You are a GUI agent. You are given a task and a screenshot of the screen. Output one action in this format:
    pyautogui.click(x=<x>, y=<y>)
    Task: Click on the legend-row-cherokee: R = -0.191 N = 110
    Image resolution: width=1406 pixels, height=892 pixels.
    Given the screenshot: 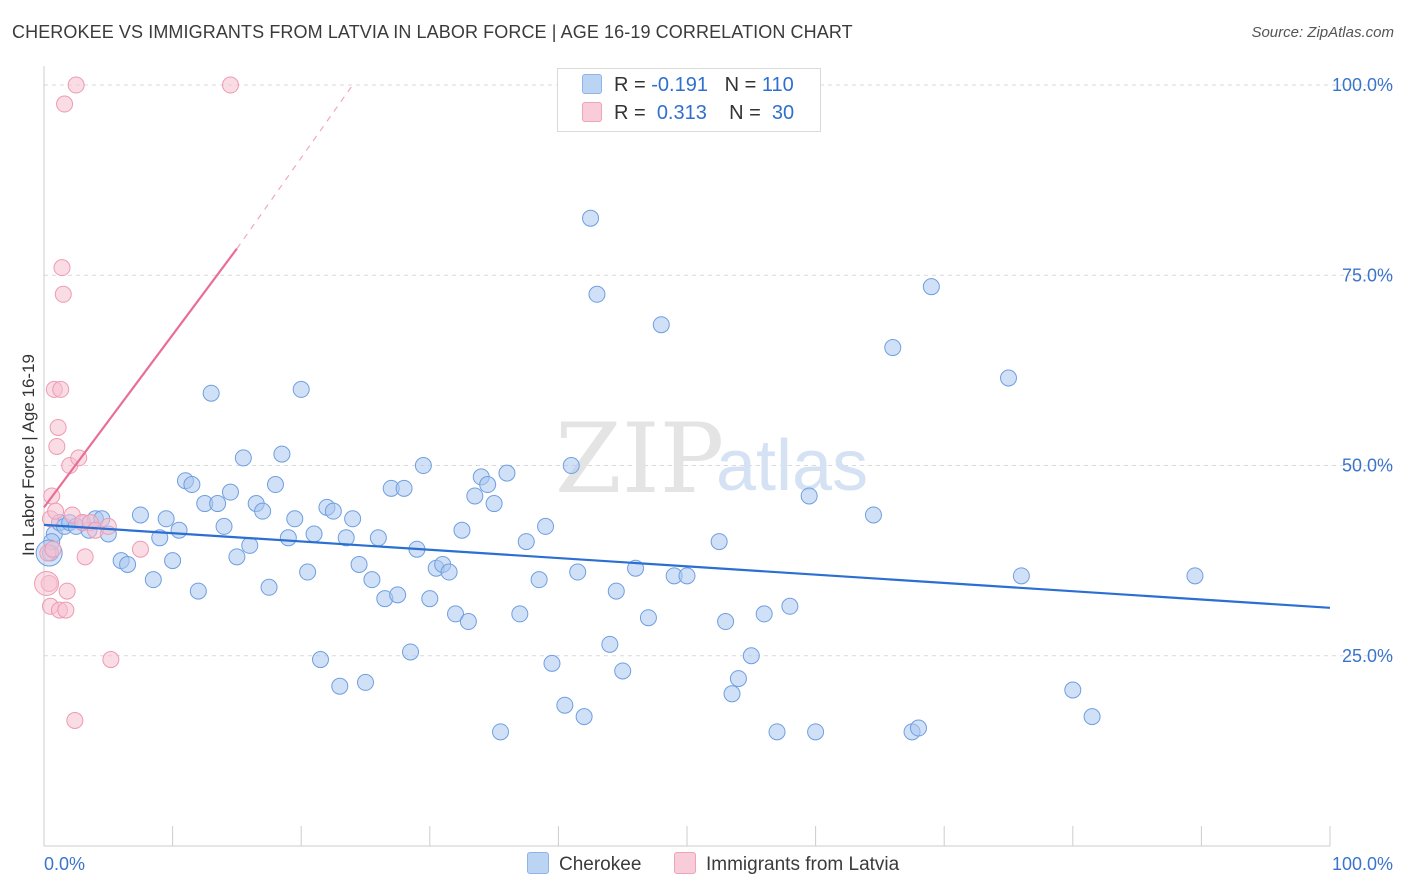 What is the action you would take?
    pyautogui.click(x=688, y=86)
    